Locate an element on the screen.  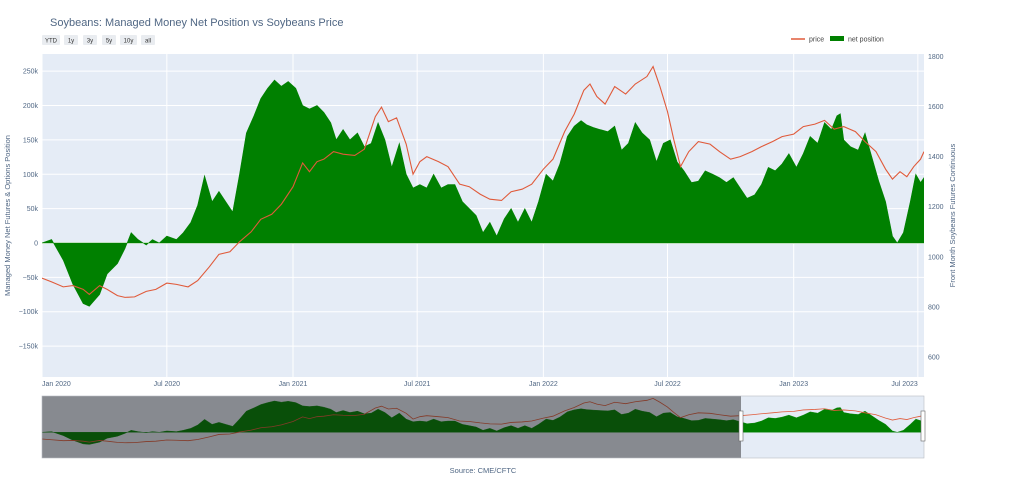
range-button-all: all is located at coordinates (148, 40).